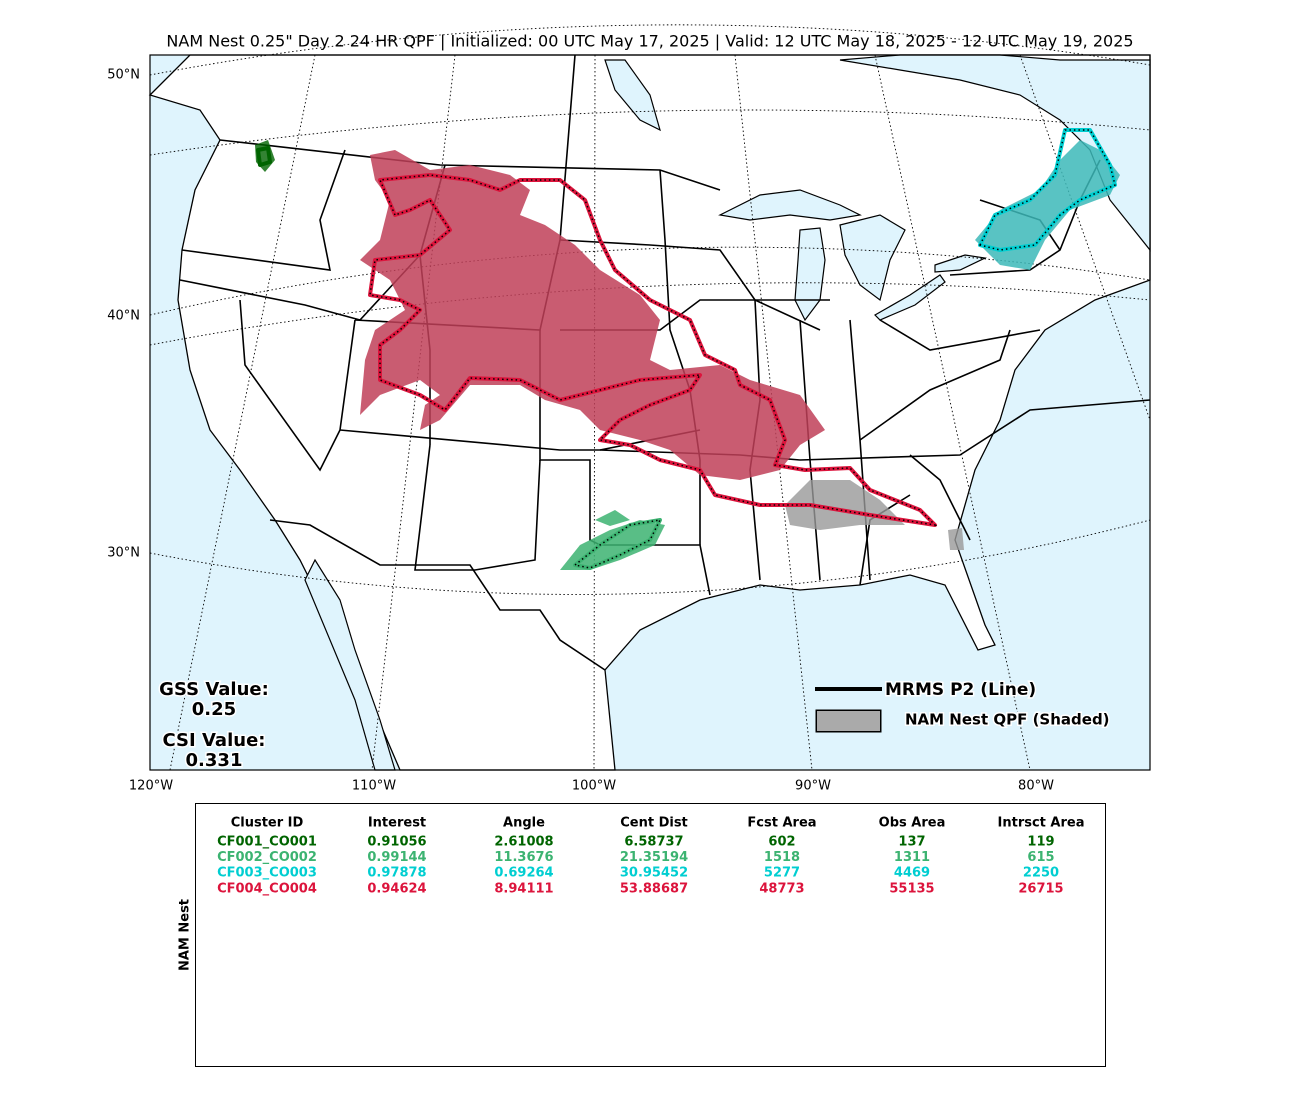 Image resolution: width=1300 pixels, height=1104 pixels. I want to click on precip-northeast, so click(1047, 205).